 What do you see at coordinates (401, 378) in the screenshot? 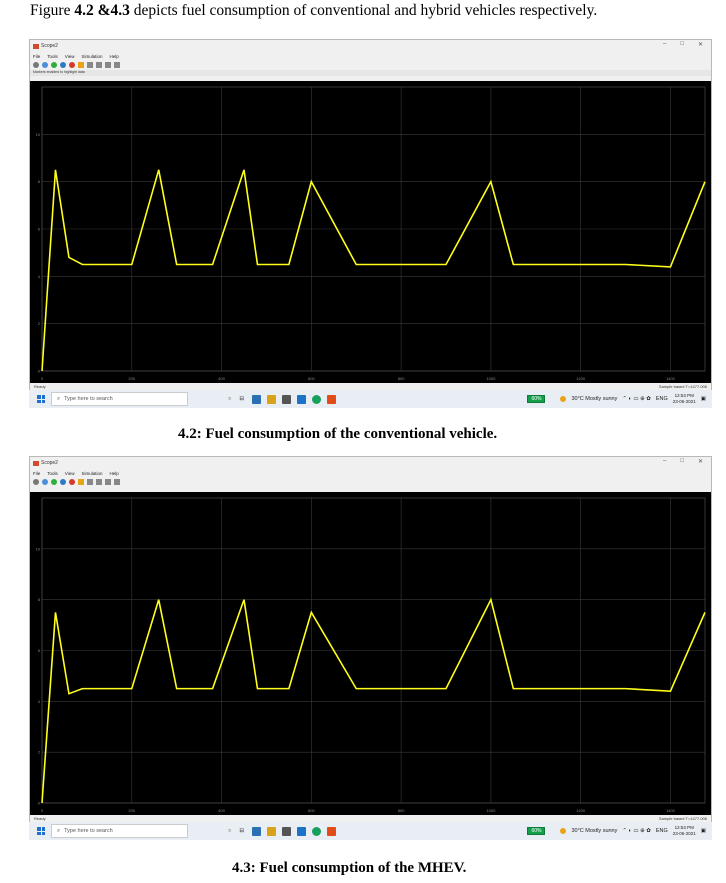
I see `x-tick-label: 800` at bounding box center [401, 378].